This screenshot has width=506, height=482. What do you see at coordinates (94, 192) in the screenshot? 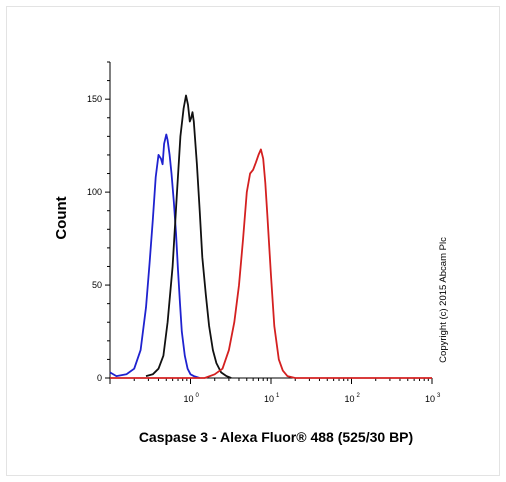
I see `y-tick-label: 100` at bounding box center [94, 192].